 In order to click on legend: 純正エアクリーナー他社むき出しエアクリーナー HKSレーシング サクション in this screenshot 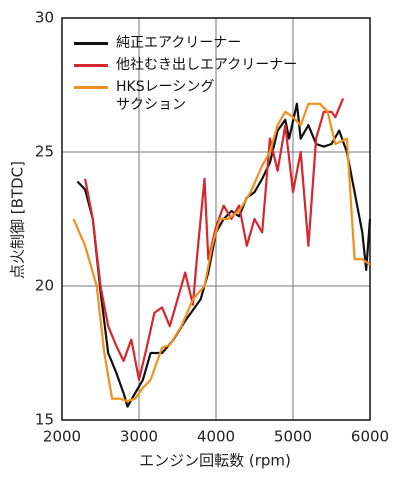, I will do `click(185, 76)`.